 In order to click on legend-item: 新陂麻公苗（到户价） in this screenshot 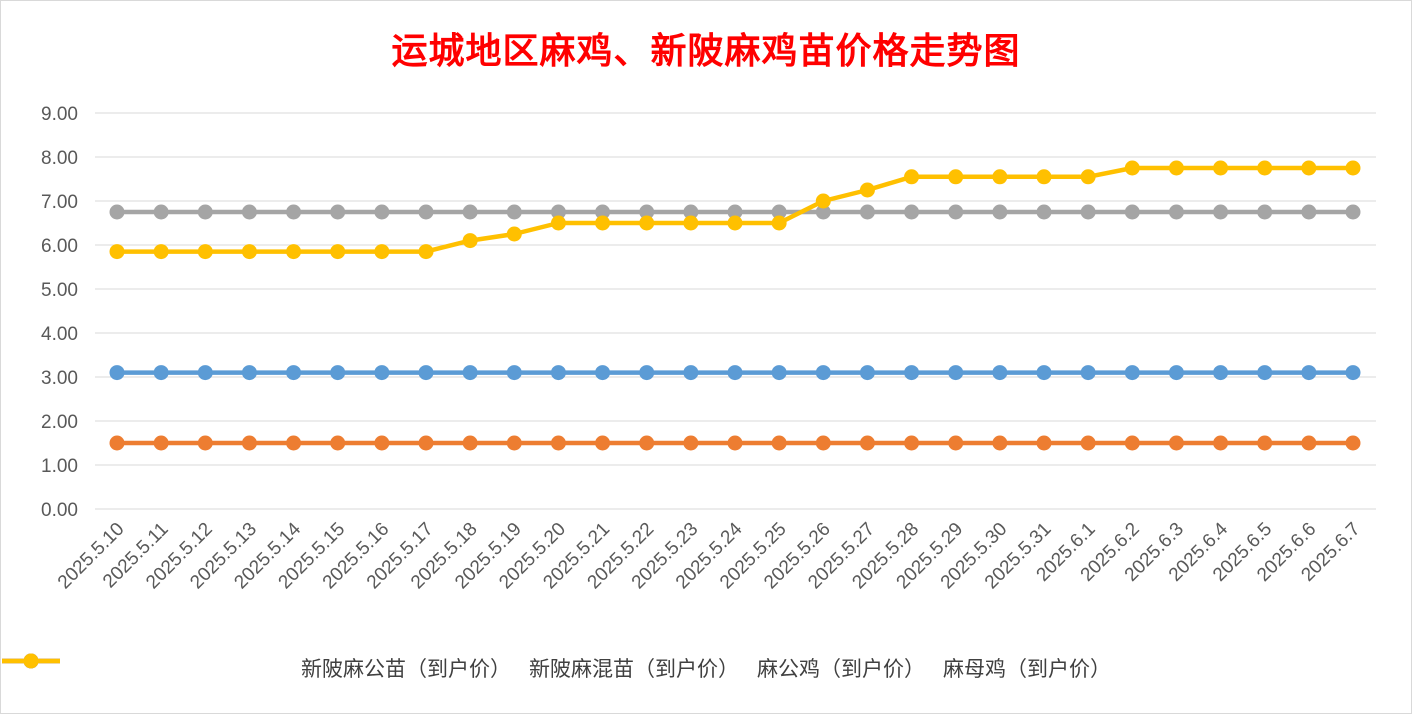, I will do `click(256, 668)`.